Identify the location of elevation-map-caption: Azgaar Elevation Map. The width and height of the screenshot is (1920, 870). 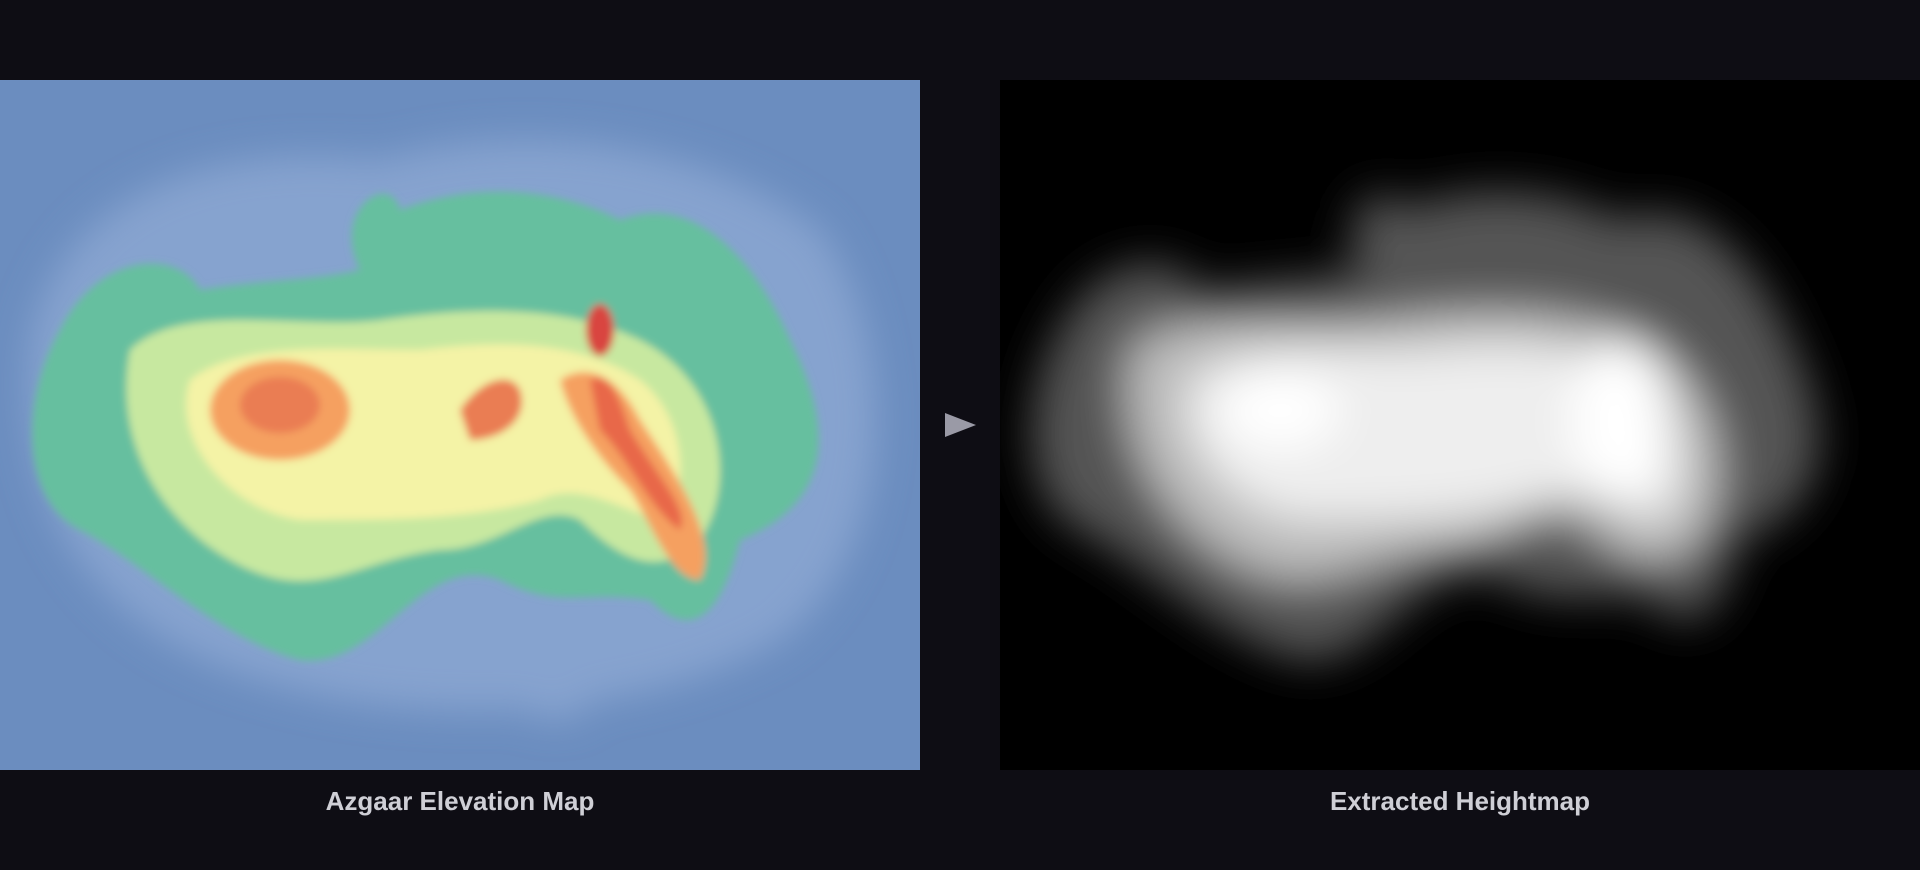
(460, 801).